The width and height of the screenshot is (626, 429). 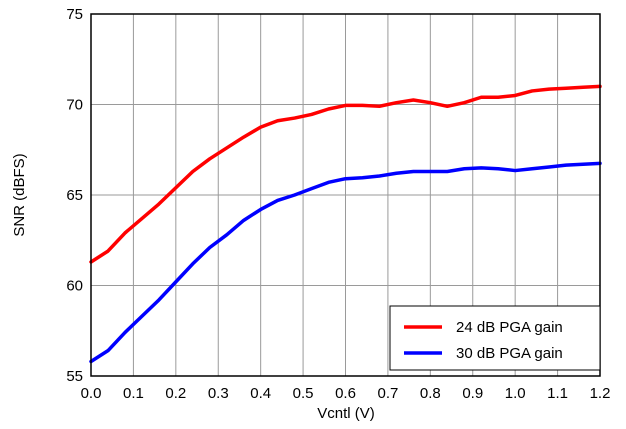 What do you see at coordinates (557, 393) in the screenshot?
I see `x-tick-label: 1.1` at bounding box center [557, 393].